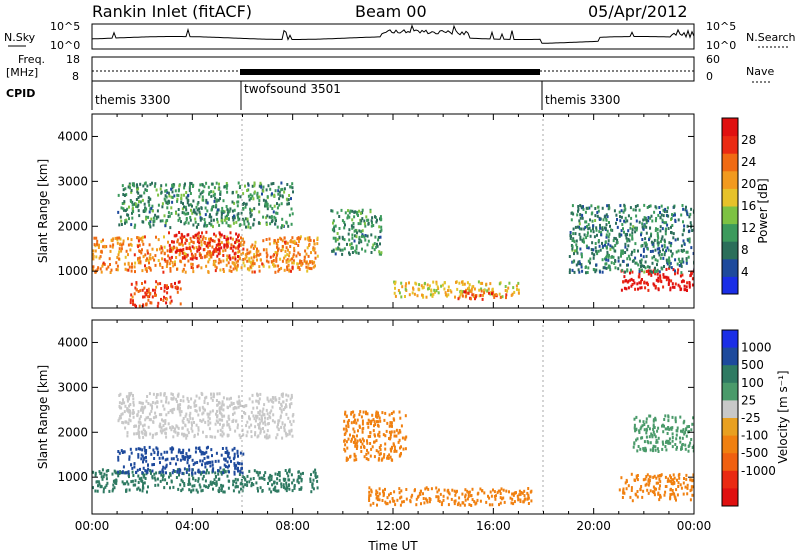 The height and width of the screenshot is (554, 800). What do you see at coordinates (730, 285) in the screenshot?
I see `colorbar-swatch` at bounding box center [730, 285].